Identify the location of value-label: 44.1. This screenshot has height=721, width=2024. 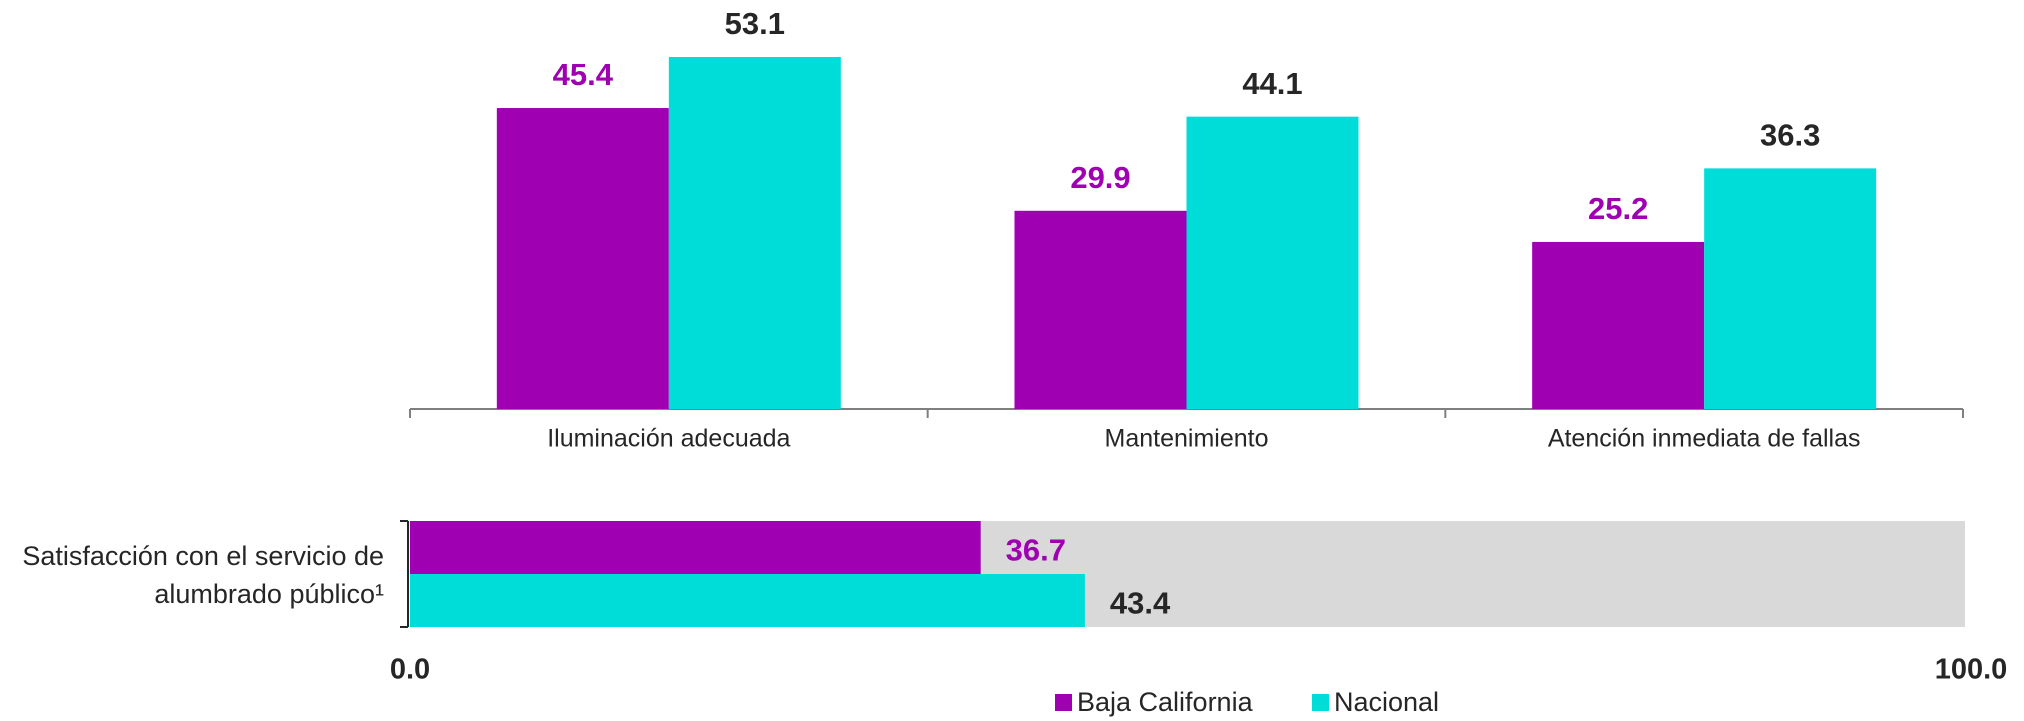
(1272, 83).